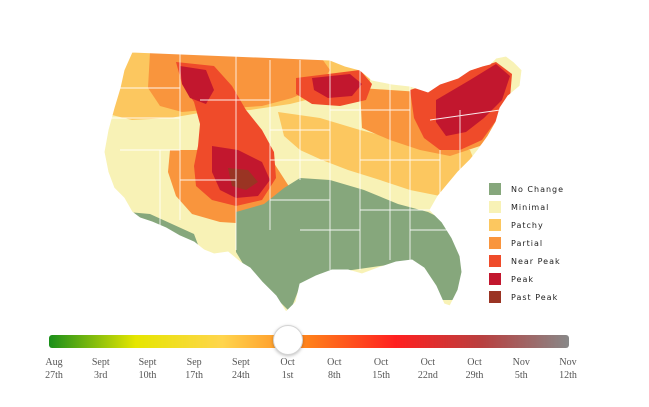 The height and width of the screenshot is (407, 649). What do you see at coordinates (309, 341) in the screenshot?
I see `date-slider-track` at bounding box center [309, 341].